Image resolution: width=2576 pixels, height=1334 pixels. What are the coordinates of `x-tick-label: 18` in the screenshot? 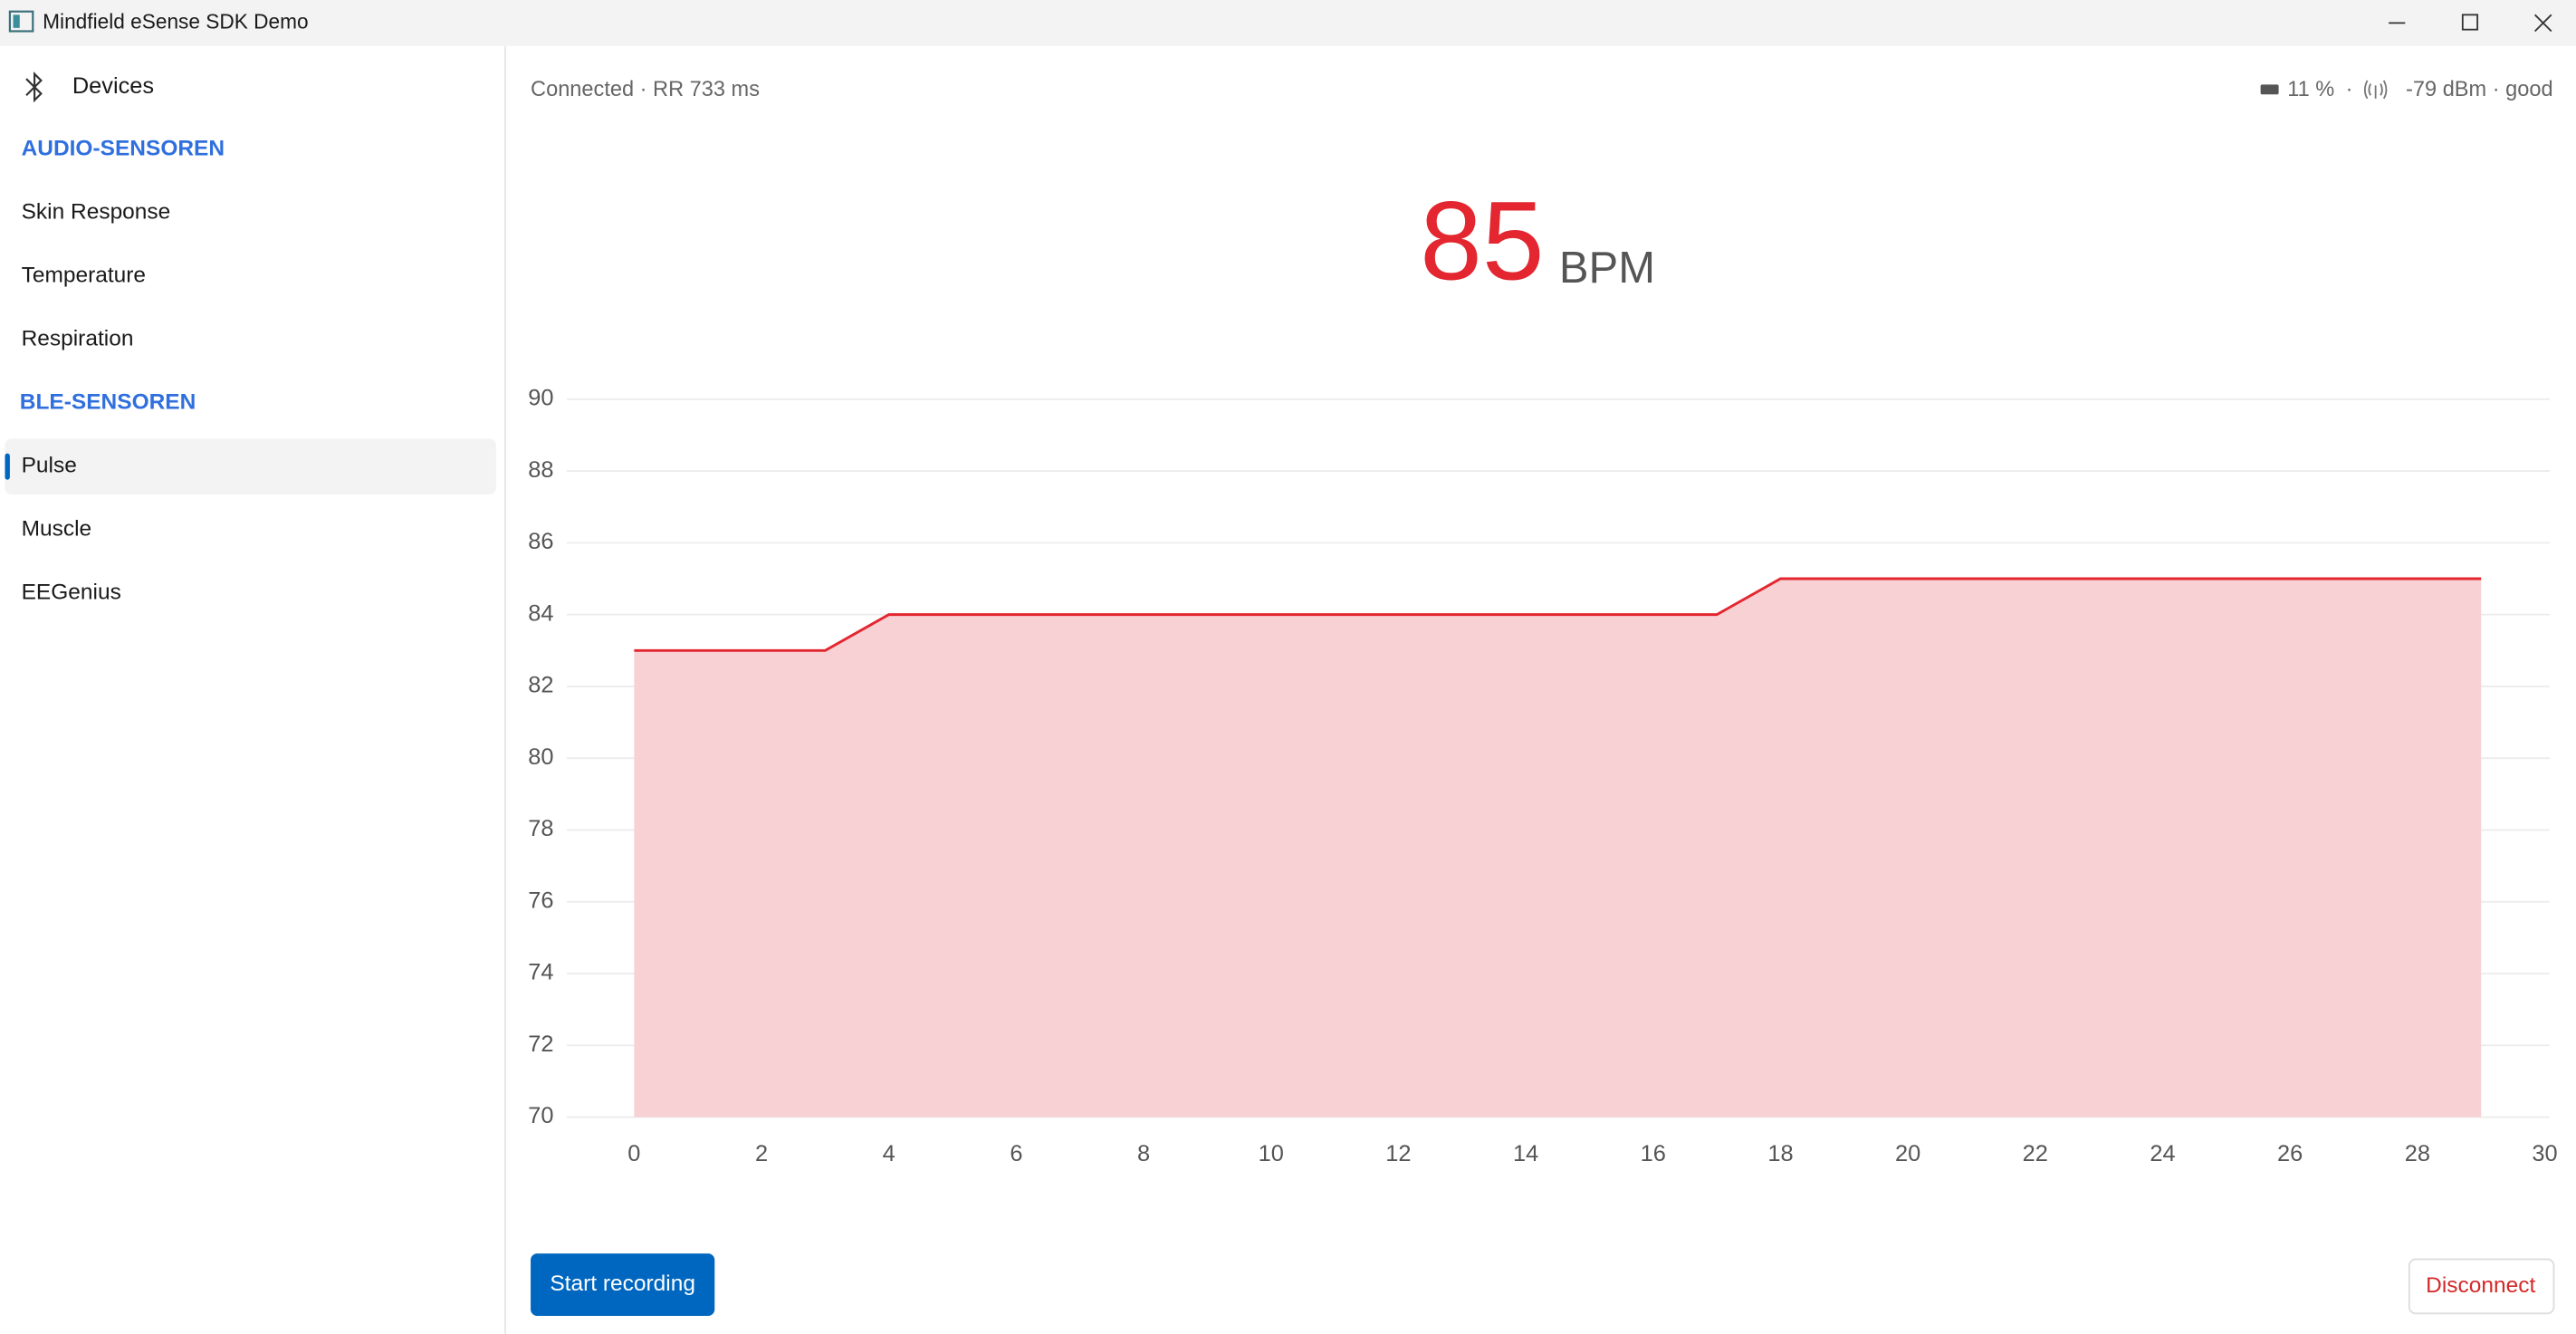 It's located at (1780, 1153).